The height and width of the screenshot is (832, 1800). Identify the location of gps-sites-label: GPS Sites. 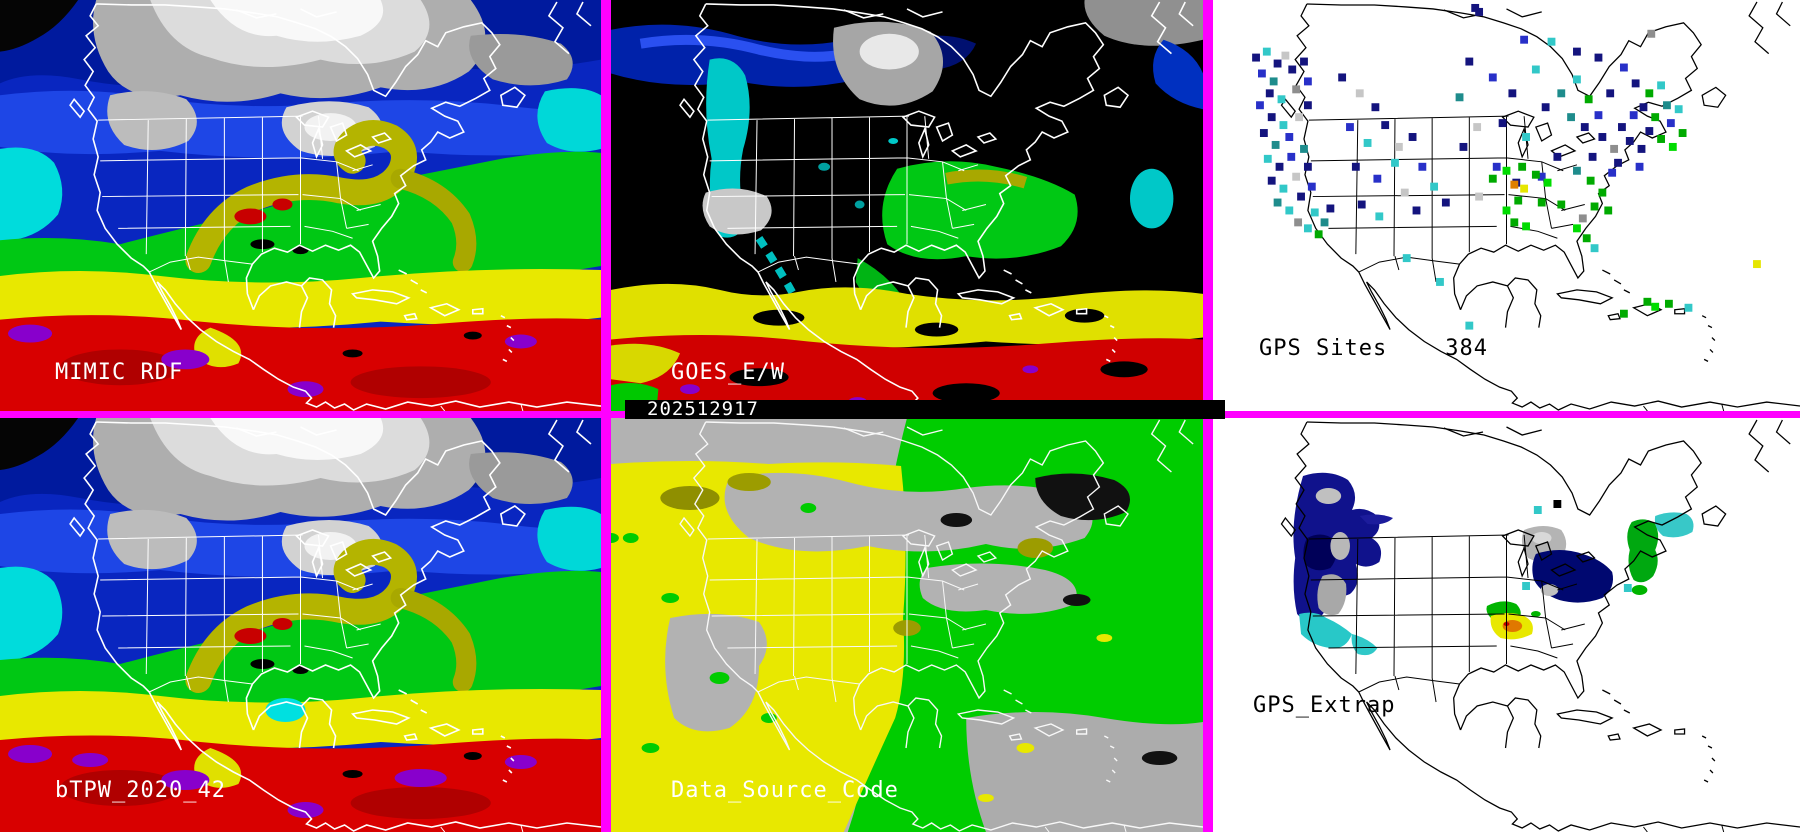
(1323, 348).